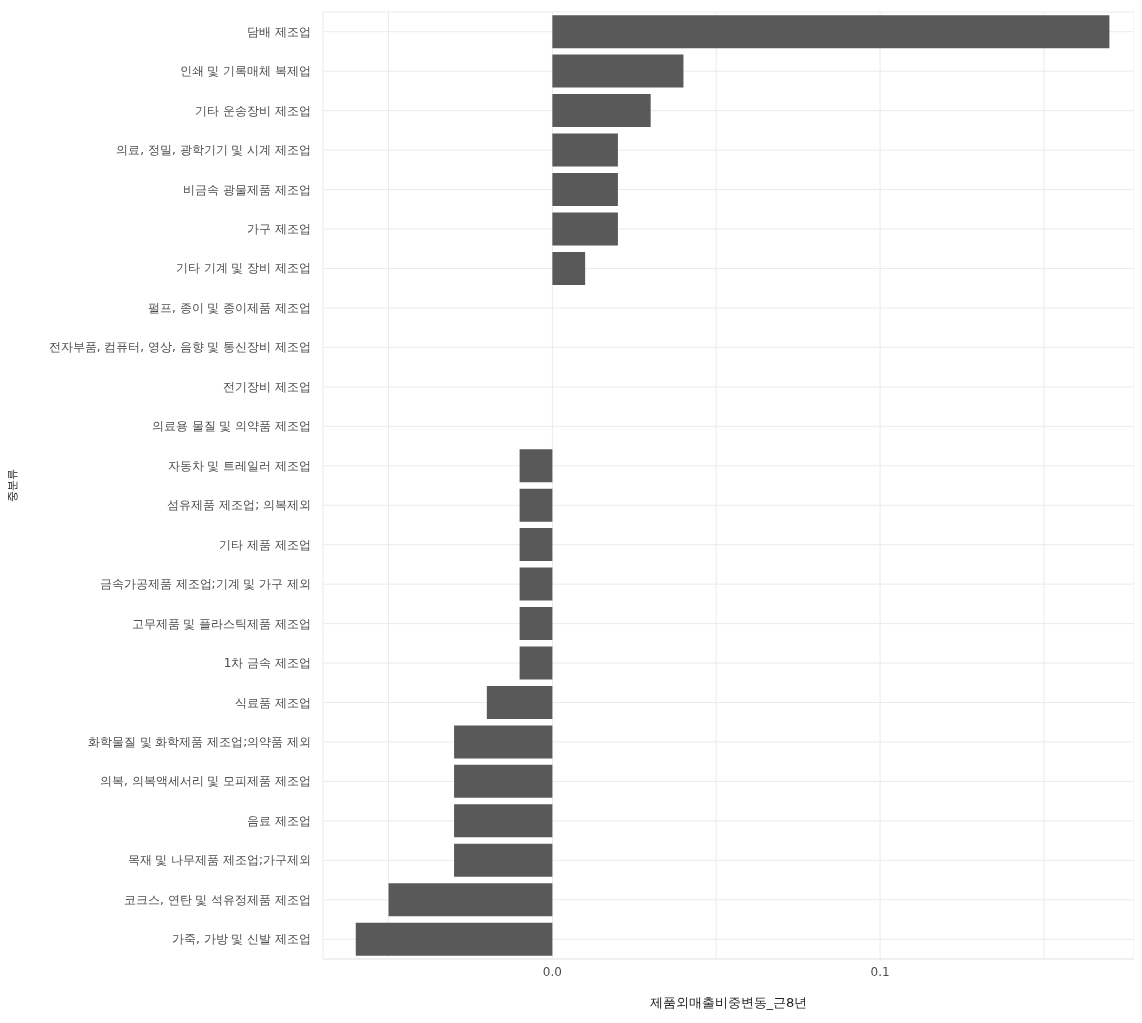 The image size is (1142, 1023). I want to click on y-tick-label: 가구 제조업, so click(279, 229).